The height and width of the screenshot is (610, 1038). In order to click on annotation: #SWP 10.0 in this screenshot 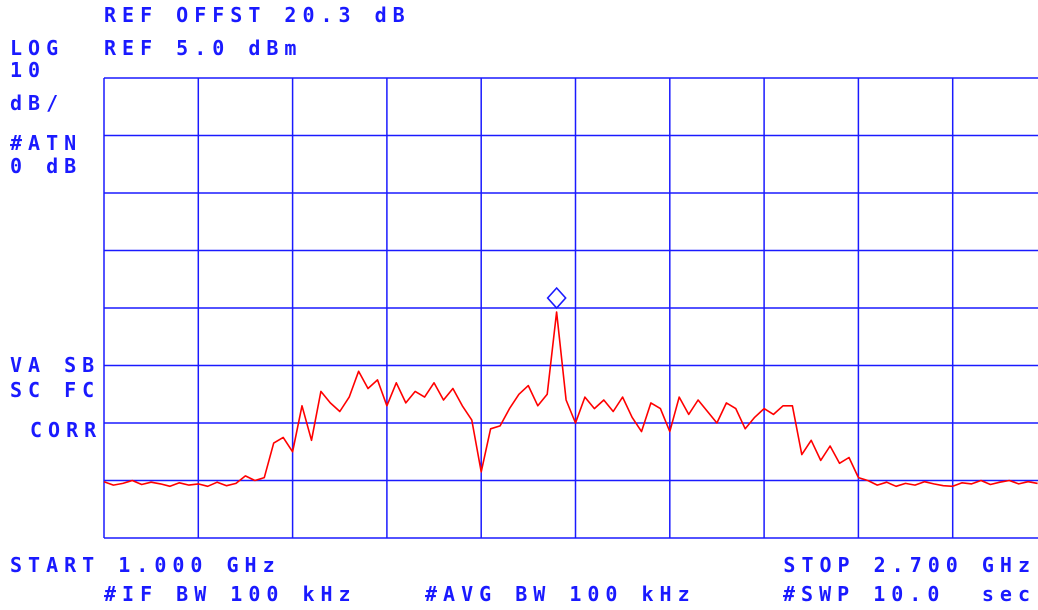, I will do `click(864, 594)`.